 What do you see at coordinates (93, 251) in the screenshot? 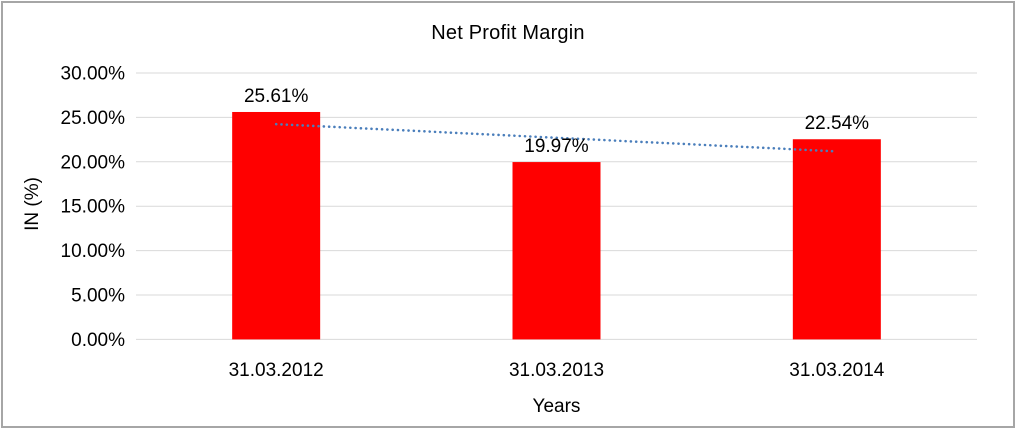
I see `y-tick-label: 10.00%` at bounding box center [93, 251].